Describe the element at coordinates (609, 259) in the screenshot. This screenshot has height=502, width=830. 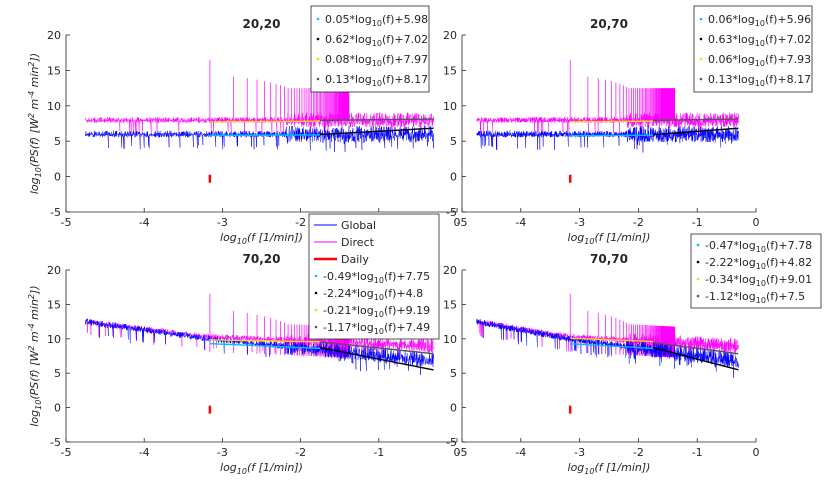
I see `chart-title: 70,70` at that location.